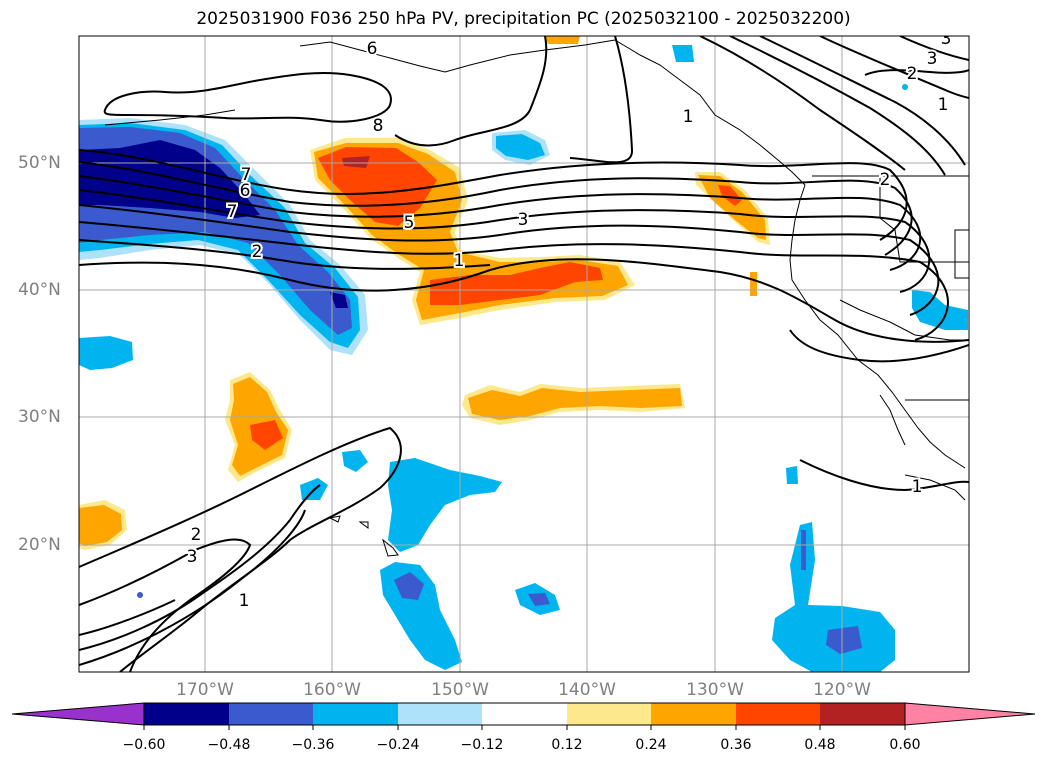  What do you see at coordinates (332, 690) in the screenshot?
I see `lon-tick-label: 160°W` at bounding box center [332, 690].